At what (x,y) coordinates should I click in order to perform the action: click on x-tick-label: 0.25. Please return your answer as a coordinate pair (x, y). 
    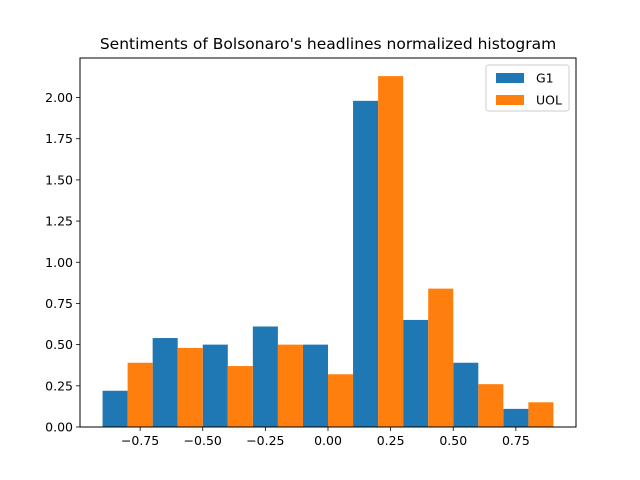
    Looking at the image, I should click on (391, 440).